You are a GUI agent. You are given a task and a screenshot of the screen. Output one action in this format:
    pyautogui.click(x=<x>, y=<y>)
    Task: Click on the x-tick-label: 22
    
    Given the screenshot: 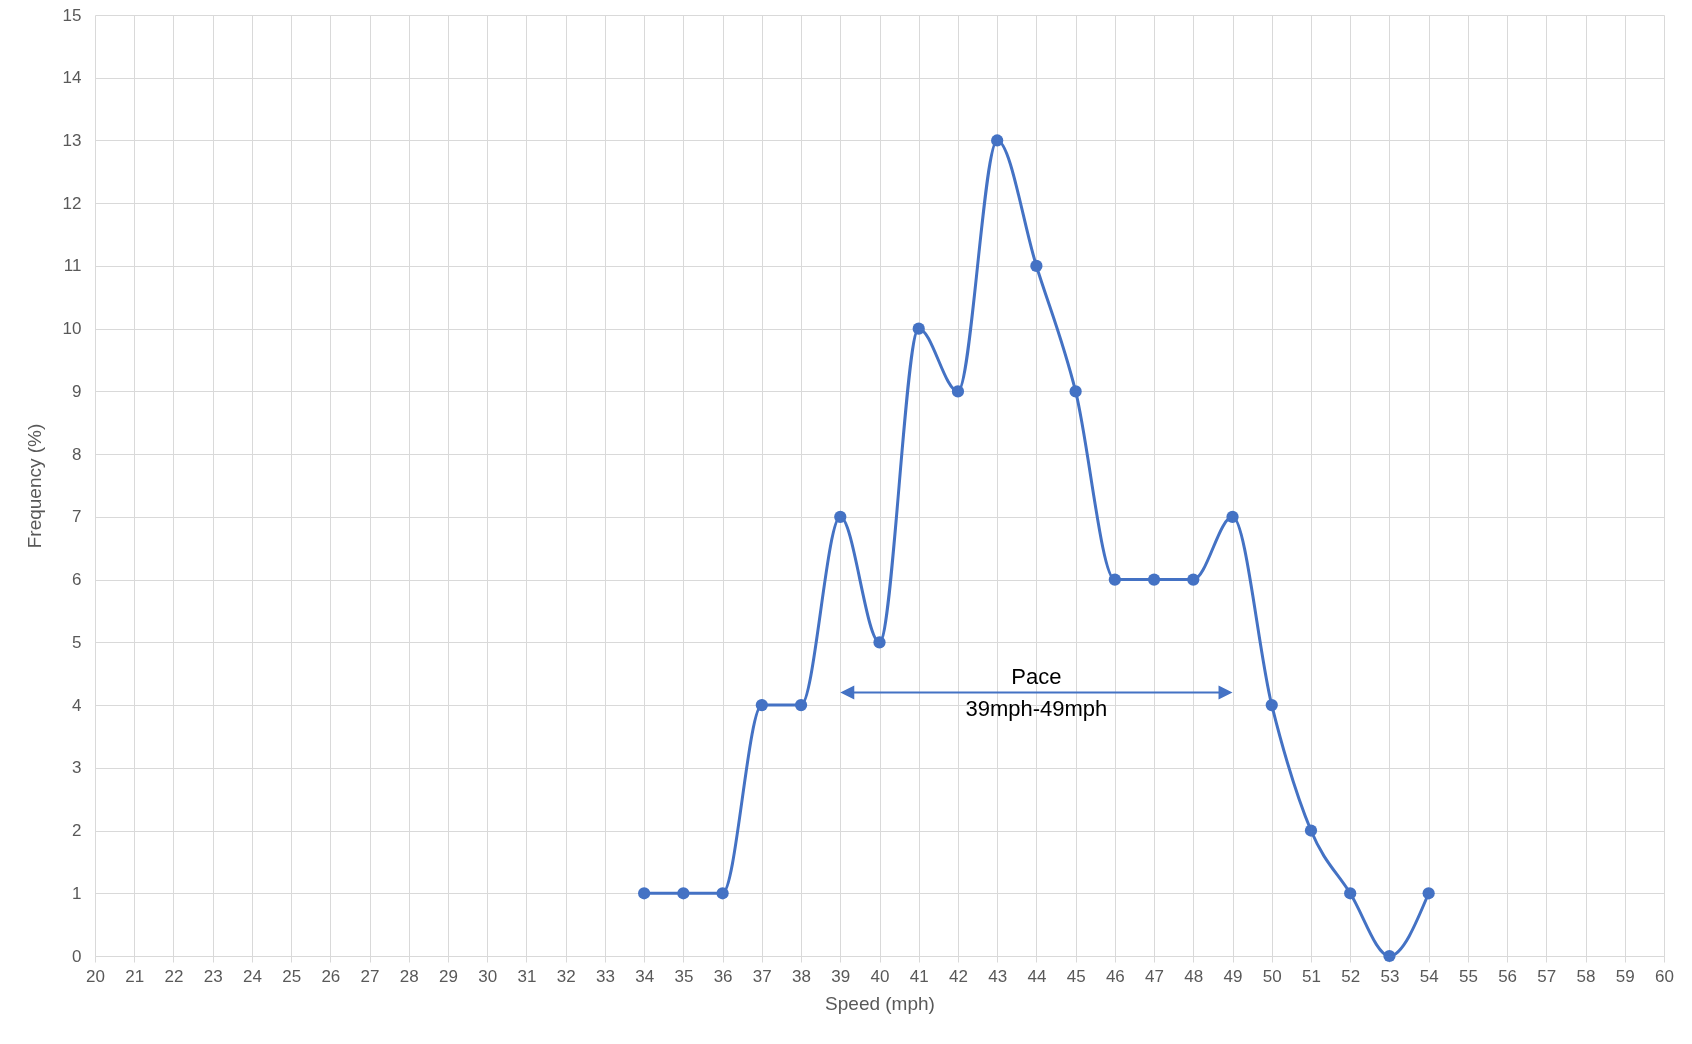 What is the action you would take?
    pyautogui.click(x=174, y=976)
    